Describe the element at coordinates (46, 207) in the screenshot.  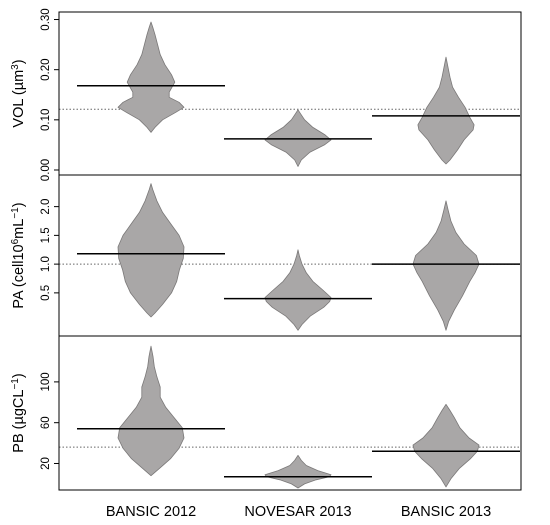
I see `y-tick-label-pa: 2.0` at that location.